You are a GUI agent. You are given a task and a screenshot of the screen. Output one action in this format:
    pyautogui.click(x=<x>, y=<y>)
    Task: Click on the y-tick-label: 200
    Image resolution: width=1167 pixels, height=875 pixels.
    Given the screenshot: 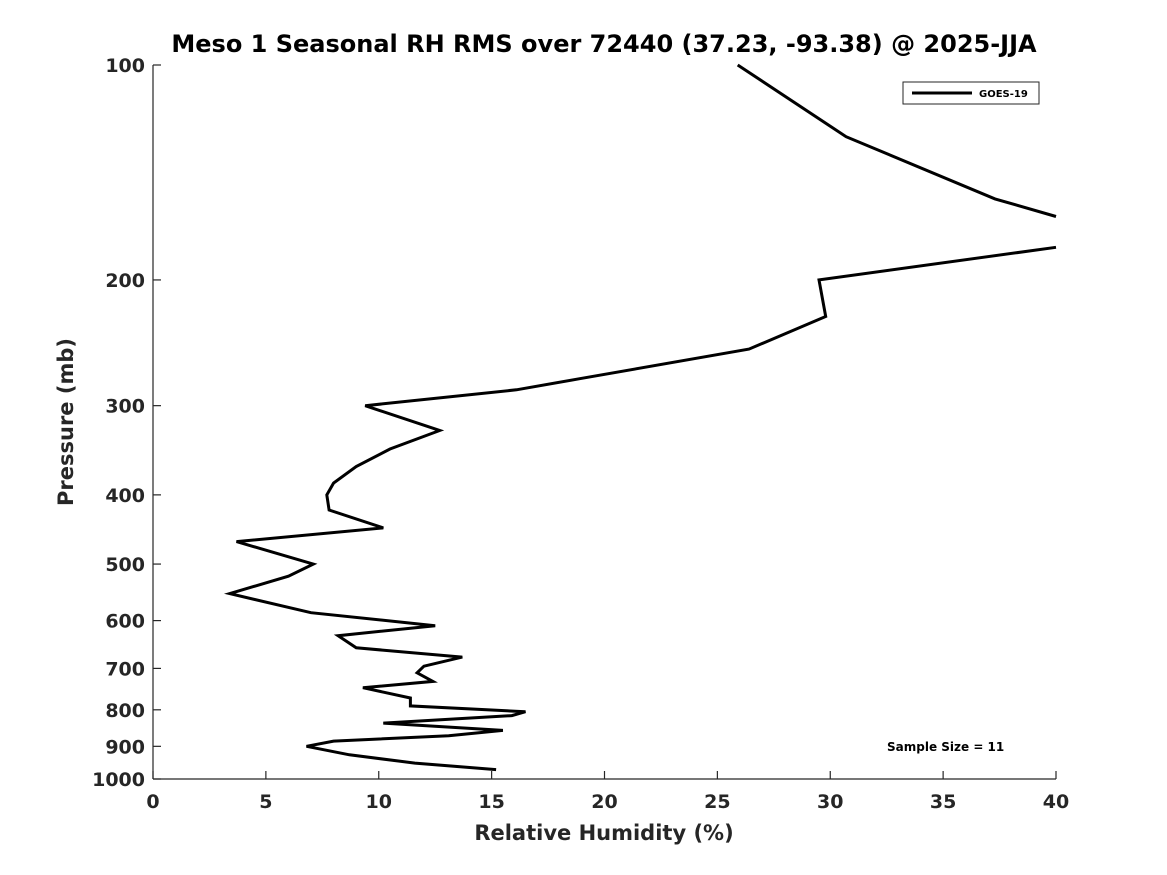 What is the action you would take?
    pyautogui.click(x=125, y=281)
    